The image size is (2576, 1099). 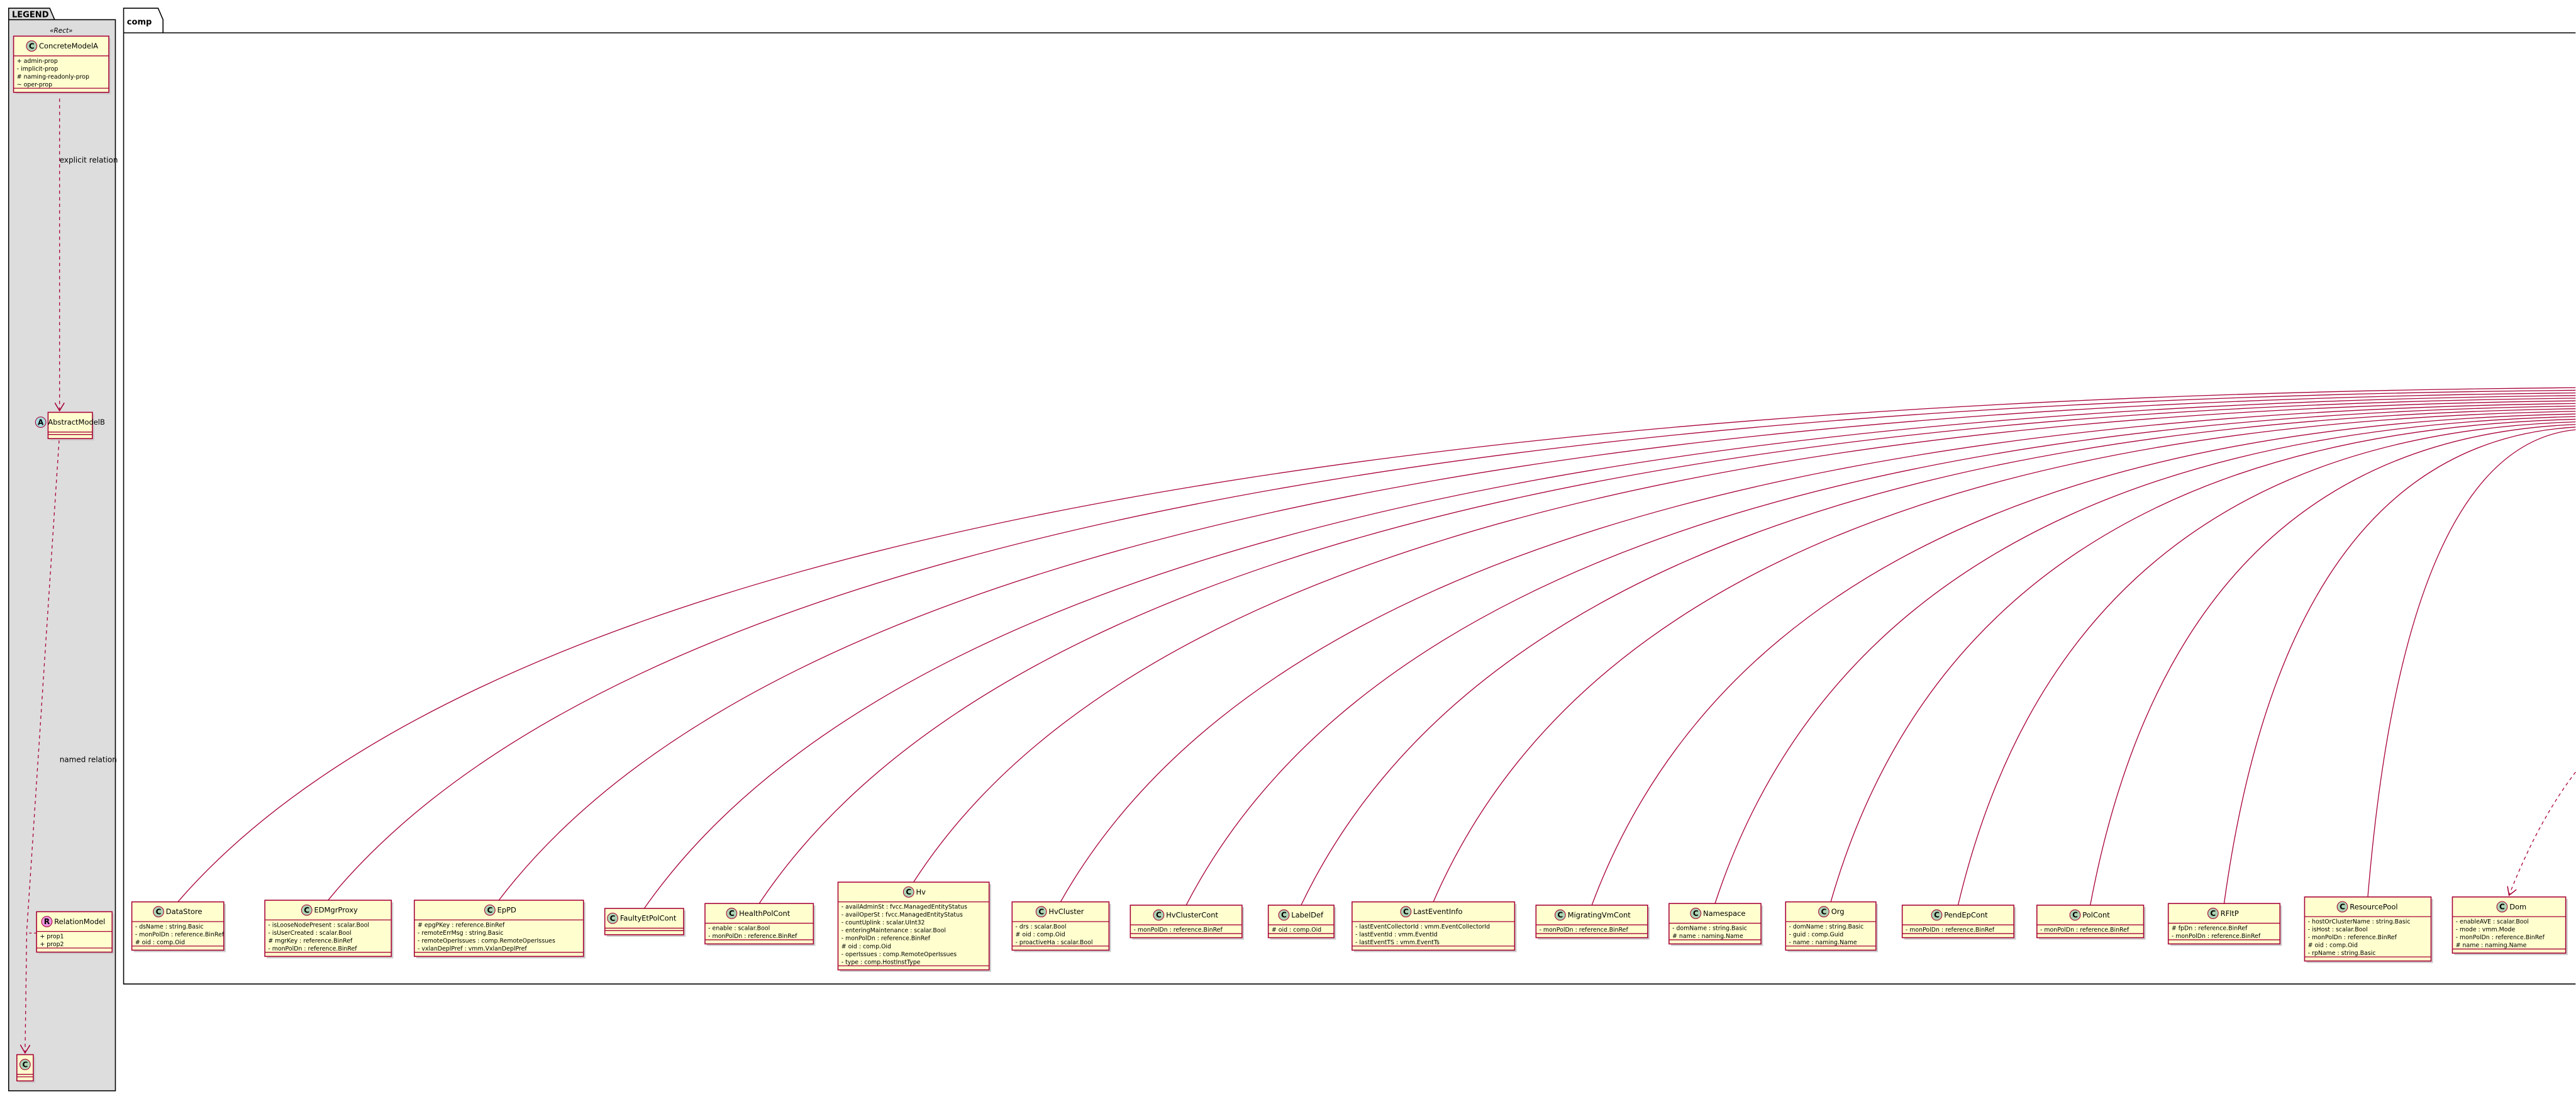 I want to click on named-relation-line, so click(x=42, y=742).